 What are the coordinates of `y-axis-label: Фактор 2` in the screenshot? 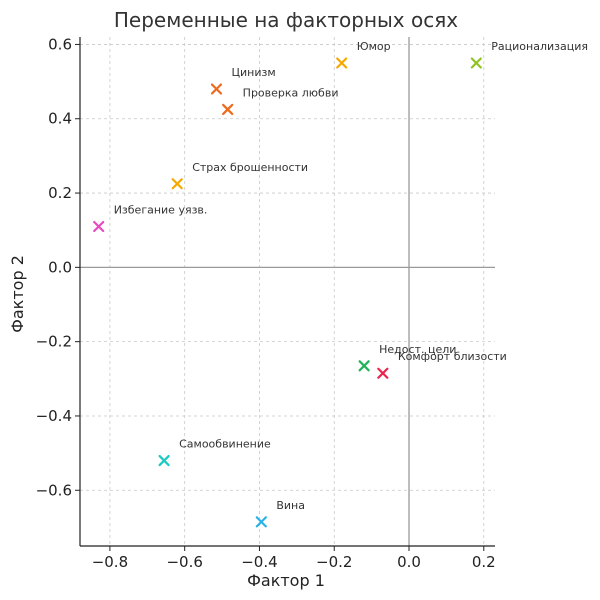 It's located at (17, 294).